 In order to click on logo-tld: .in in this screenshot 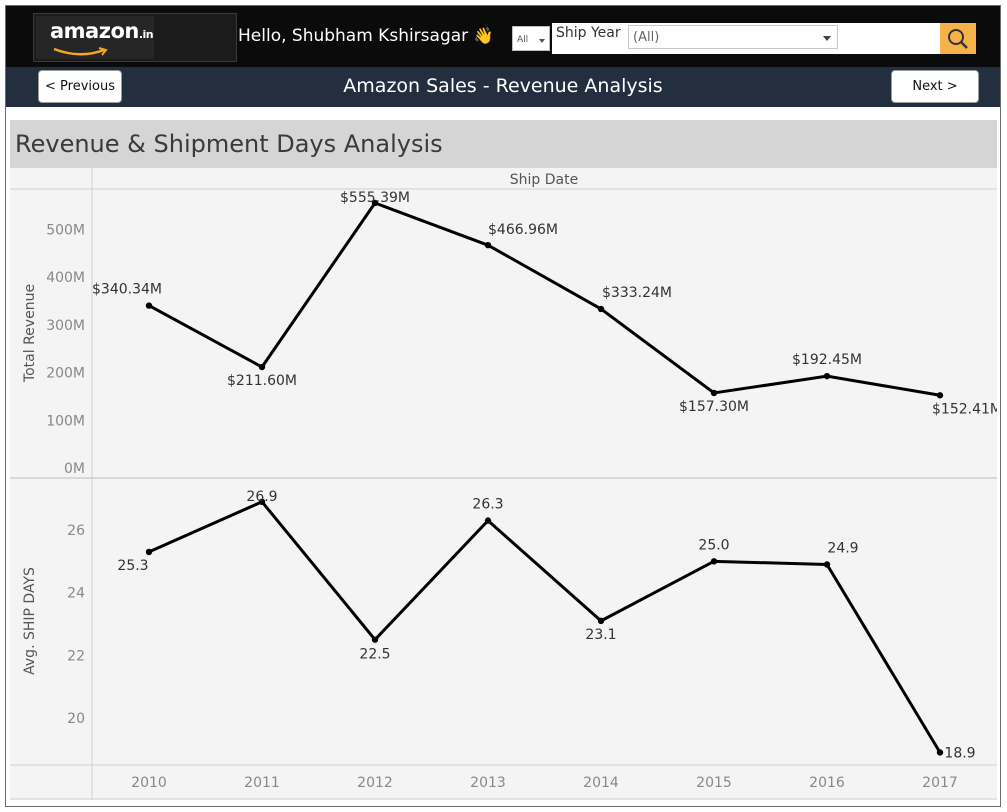, I will do `click(146, 34)`.